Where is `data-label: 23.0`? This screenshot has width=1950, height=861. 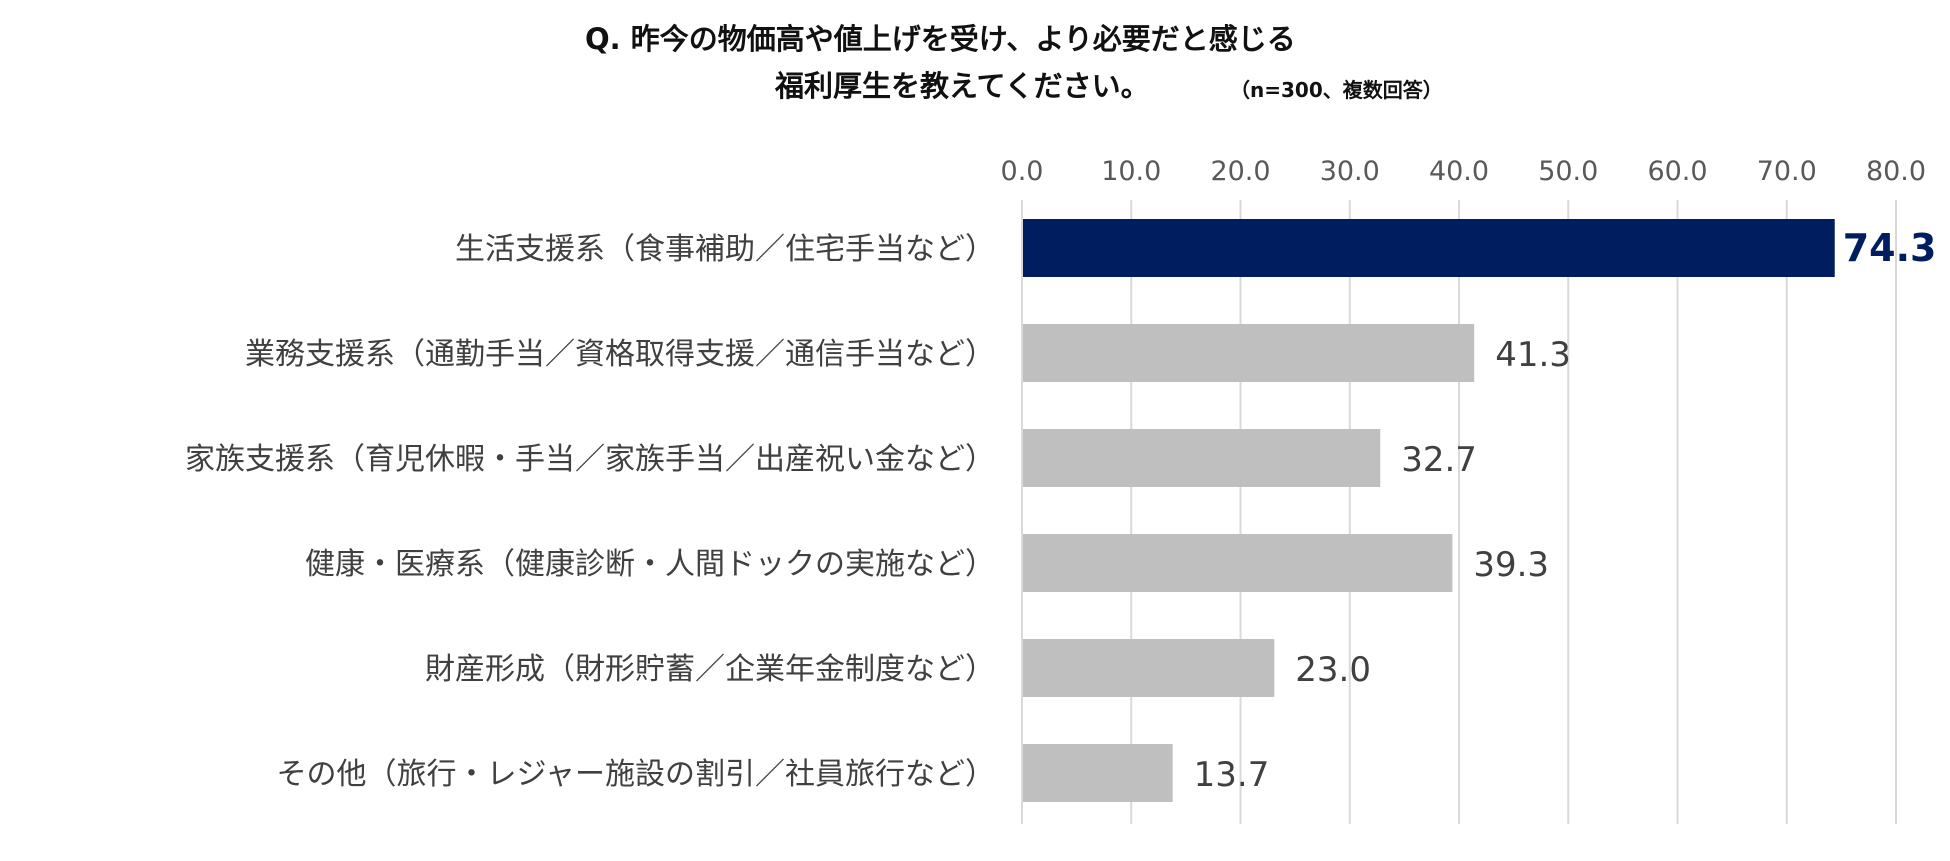
data-label: 23.0 is located at coordinates (1333, 670).